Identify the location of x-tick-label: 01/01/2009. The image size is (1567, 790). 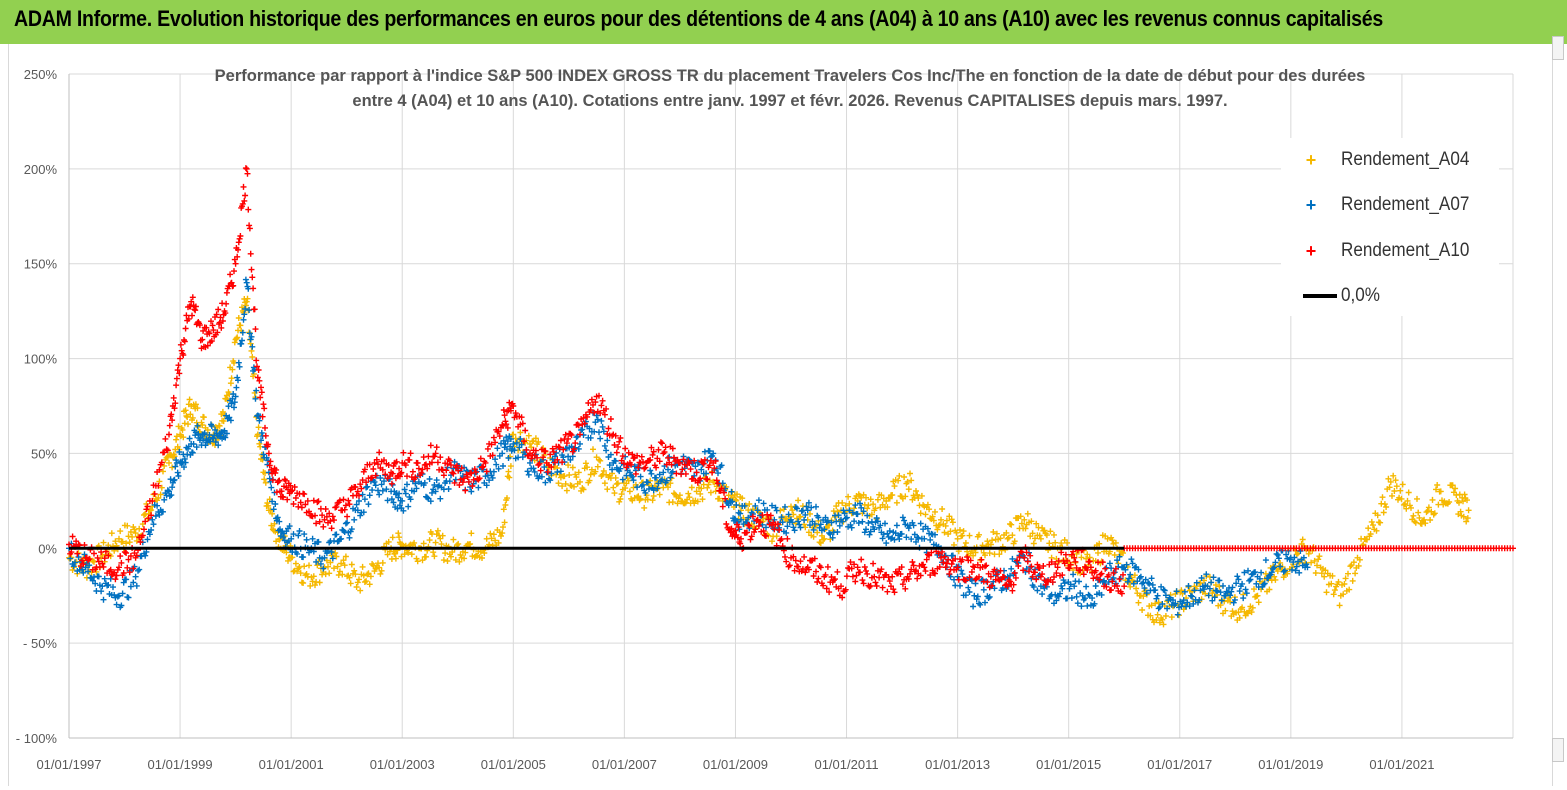
(735, 764).